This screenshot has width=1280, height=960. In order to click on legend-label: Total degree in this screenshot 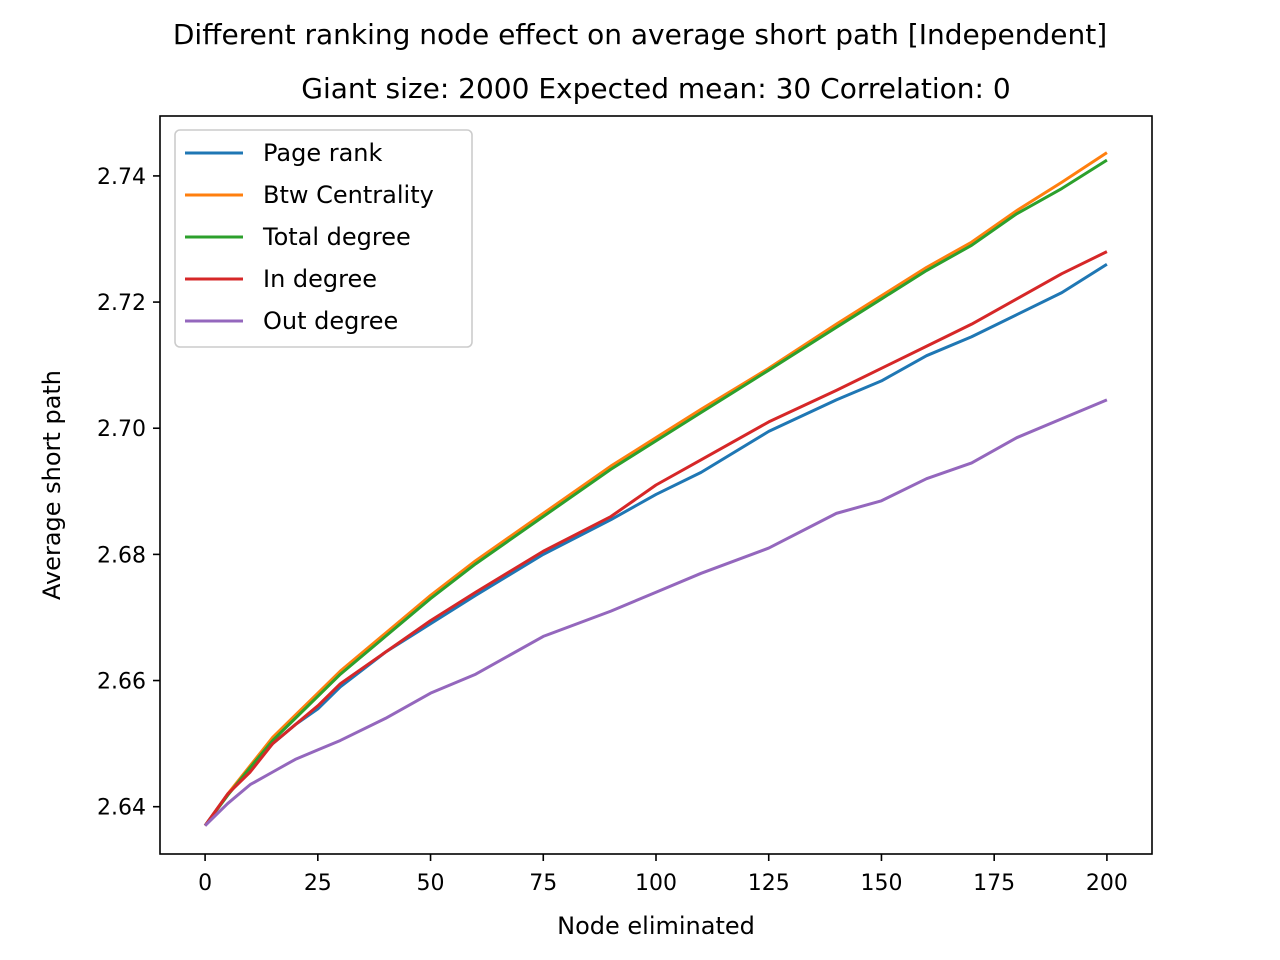, I will do `click(336, 237)`.